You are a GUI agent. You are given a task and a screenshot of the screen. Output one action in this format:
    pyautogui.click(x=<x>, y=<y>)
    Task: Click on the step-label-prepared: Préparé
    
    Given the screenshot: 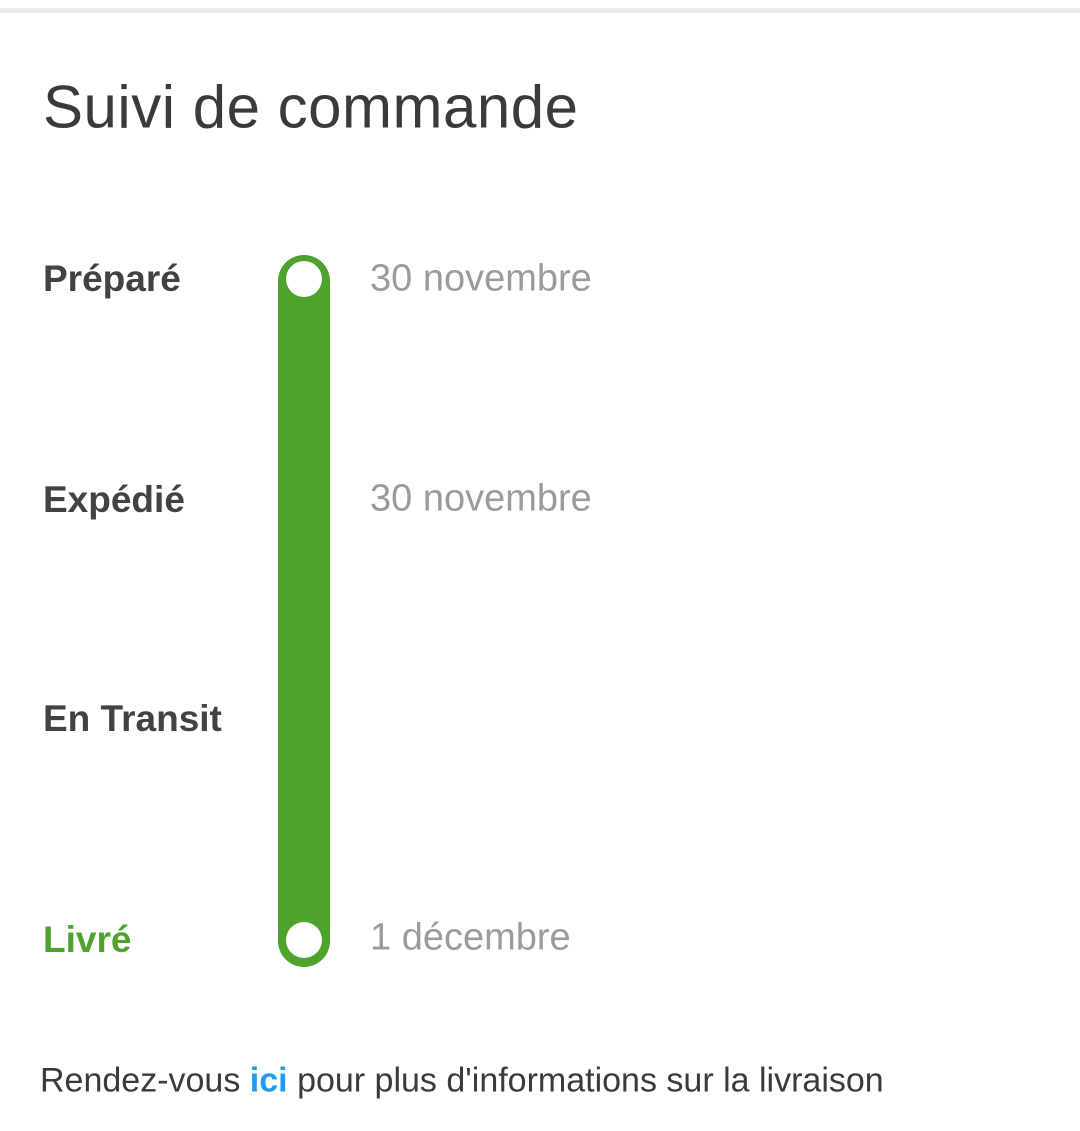 What is the action you would take?
    pyautogui.click(x=112, y=278)
    